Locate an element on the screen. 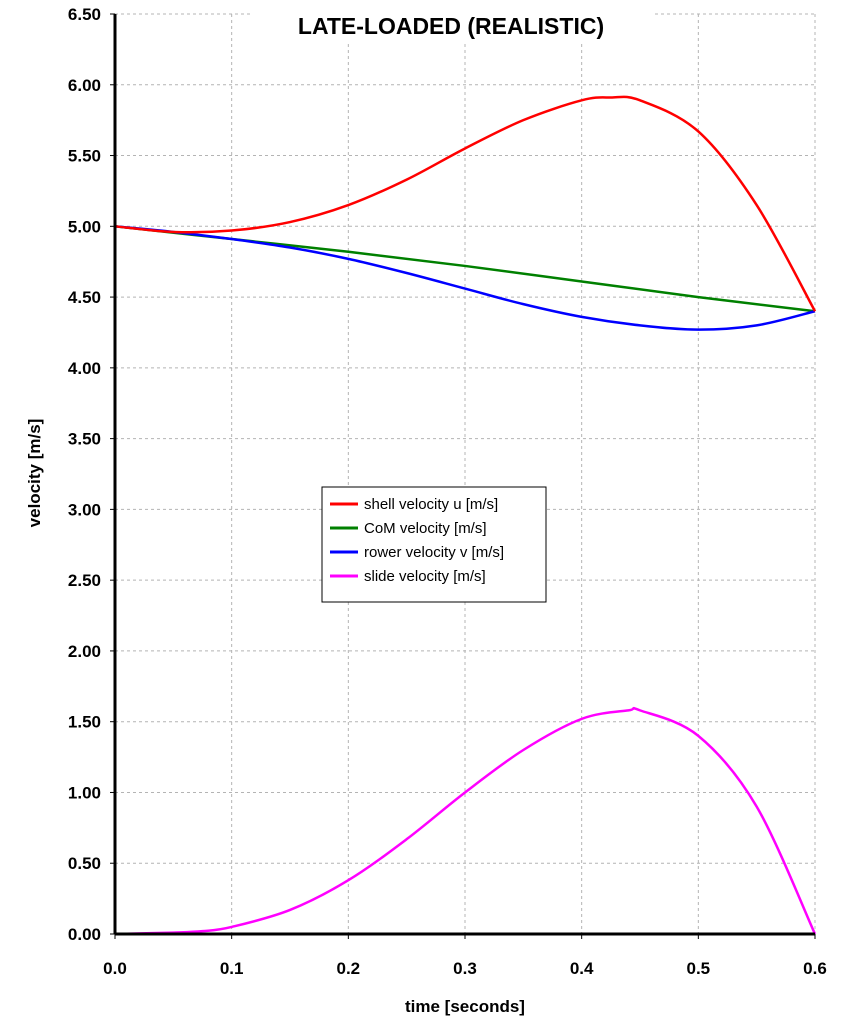 The width and height of the screenshot is (868, 1024). legend-box is located at coordinates (434, 544).